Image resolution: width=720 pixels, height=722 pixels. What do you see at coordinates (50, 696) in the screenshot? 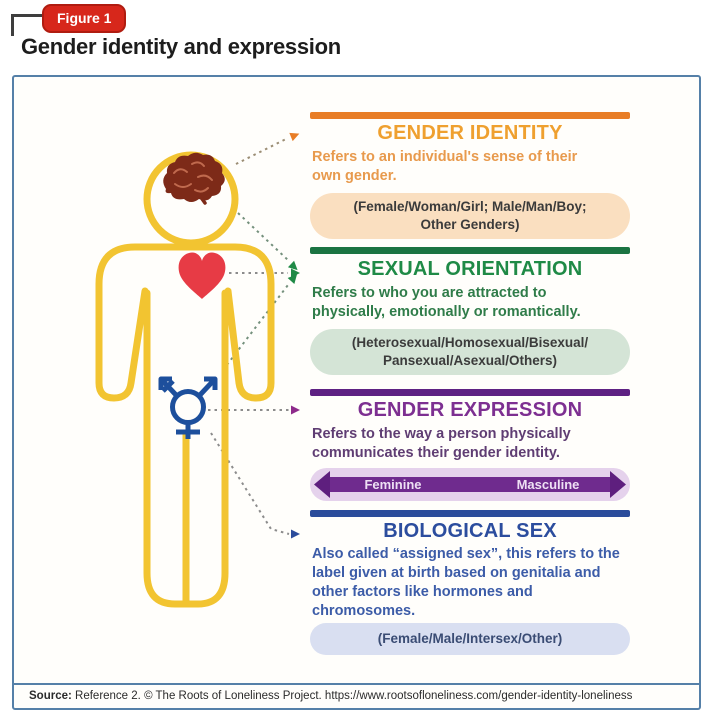
I see `source-label: Source:` at bounding box center [50, 696].